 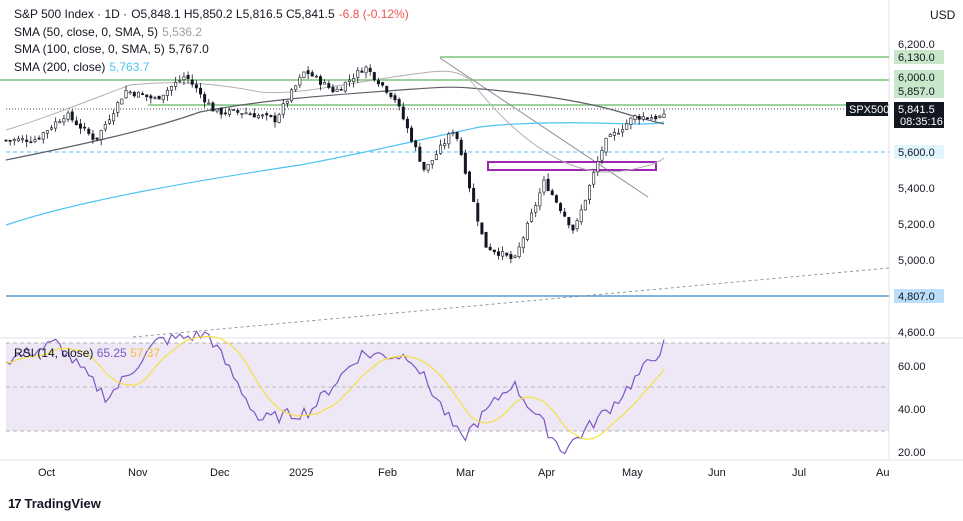 I want to click on time-tick-mar: Mar, so click(x=465, y=473).